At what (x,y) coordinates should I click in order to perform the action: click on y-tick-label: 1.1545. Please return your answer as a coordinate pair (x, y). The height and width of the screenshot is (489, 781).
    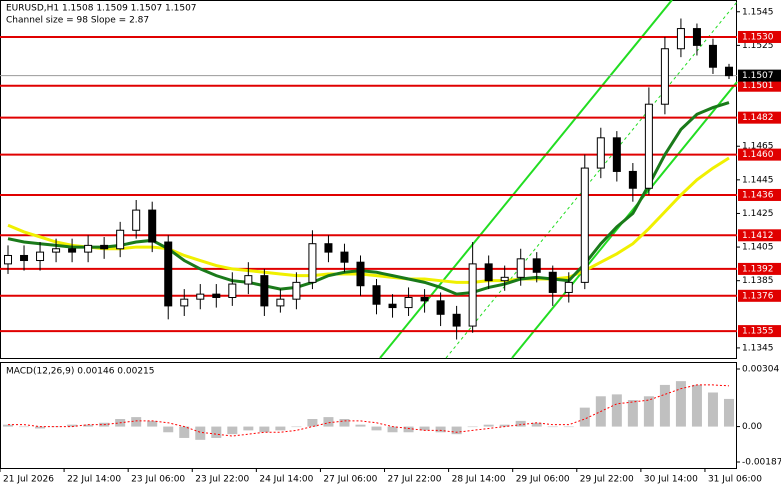
    Looking at the image, I should click on (758, 12).